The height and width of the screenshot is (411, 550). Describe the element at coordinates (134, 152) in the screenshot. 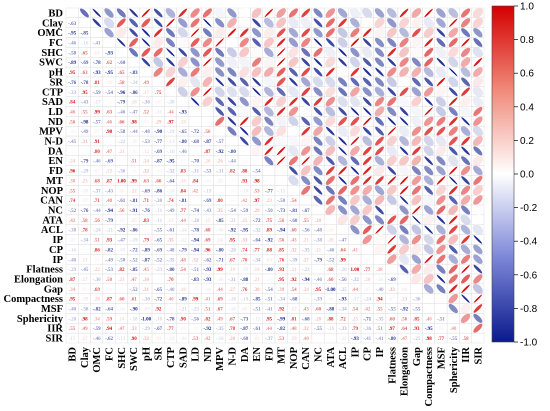

I see `correlation-value: -.05` at that location.